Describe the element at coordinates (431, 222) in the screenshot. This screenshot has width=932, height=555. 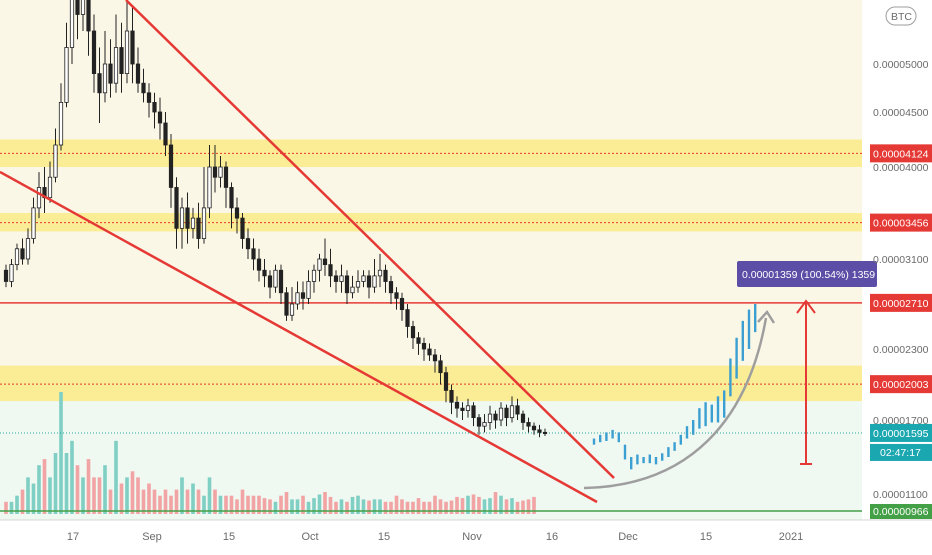
I see `key-level-zone` at that location.